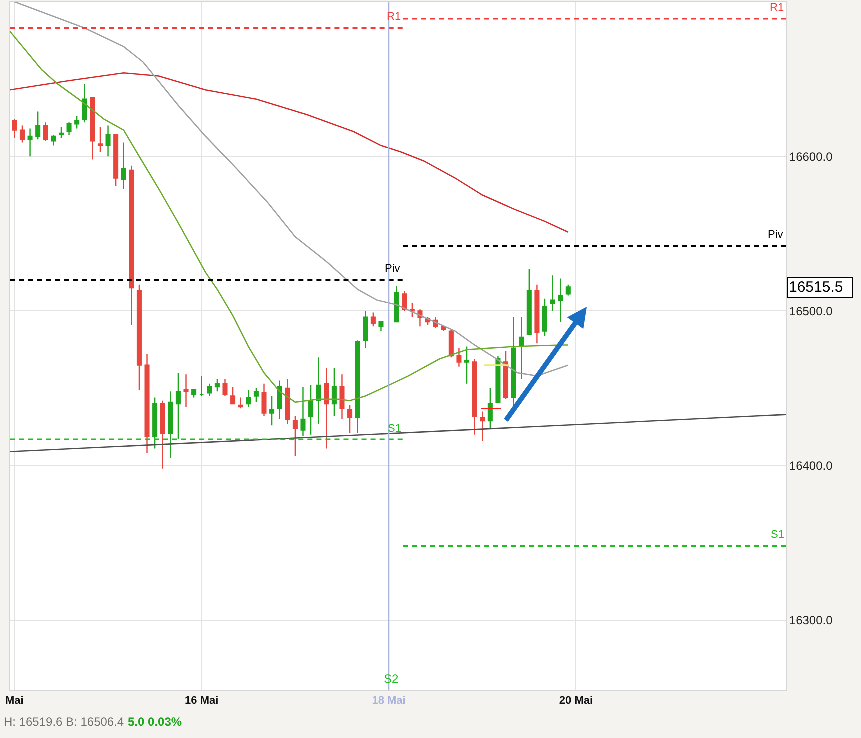  Describe the element at coordinates (811, 311) in the screenshot. I see `y-tick-label: 16500.0` at that location.